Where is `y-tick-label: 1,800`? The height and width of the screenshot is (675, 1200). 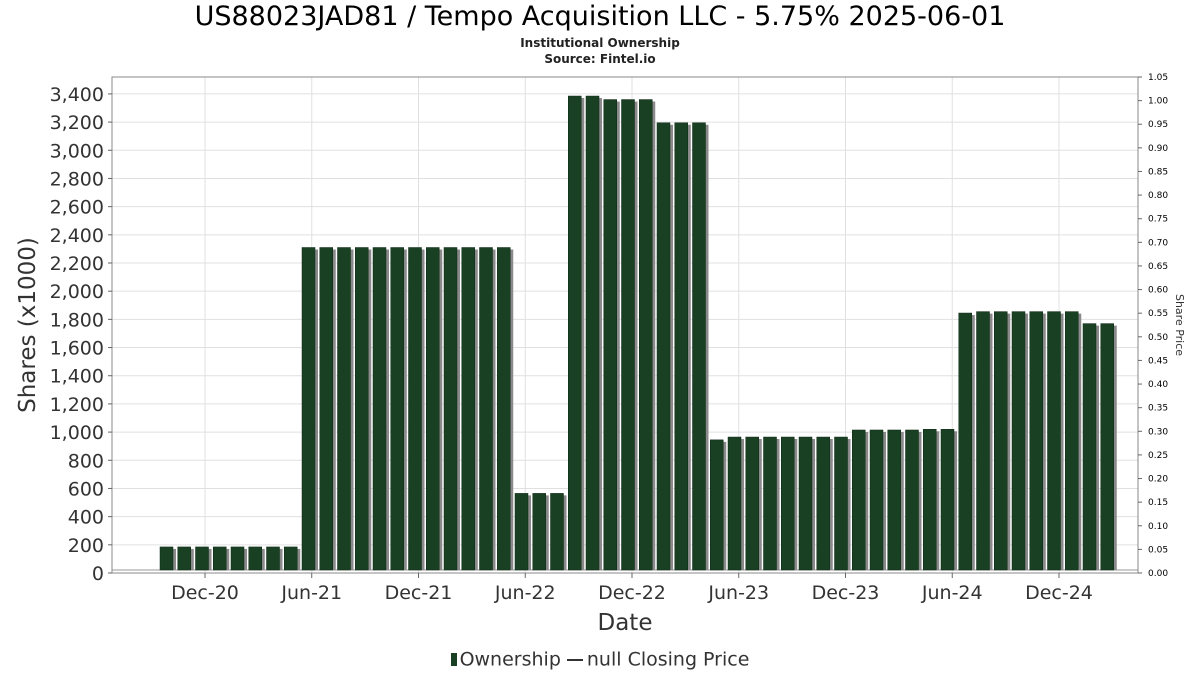
y-tick-label: 1,800 is located at coordinates (77, 320).